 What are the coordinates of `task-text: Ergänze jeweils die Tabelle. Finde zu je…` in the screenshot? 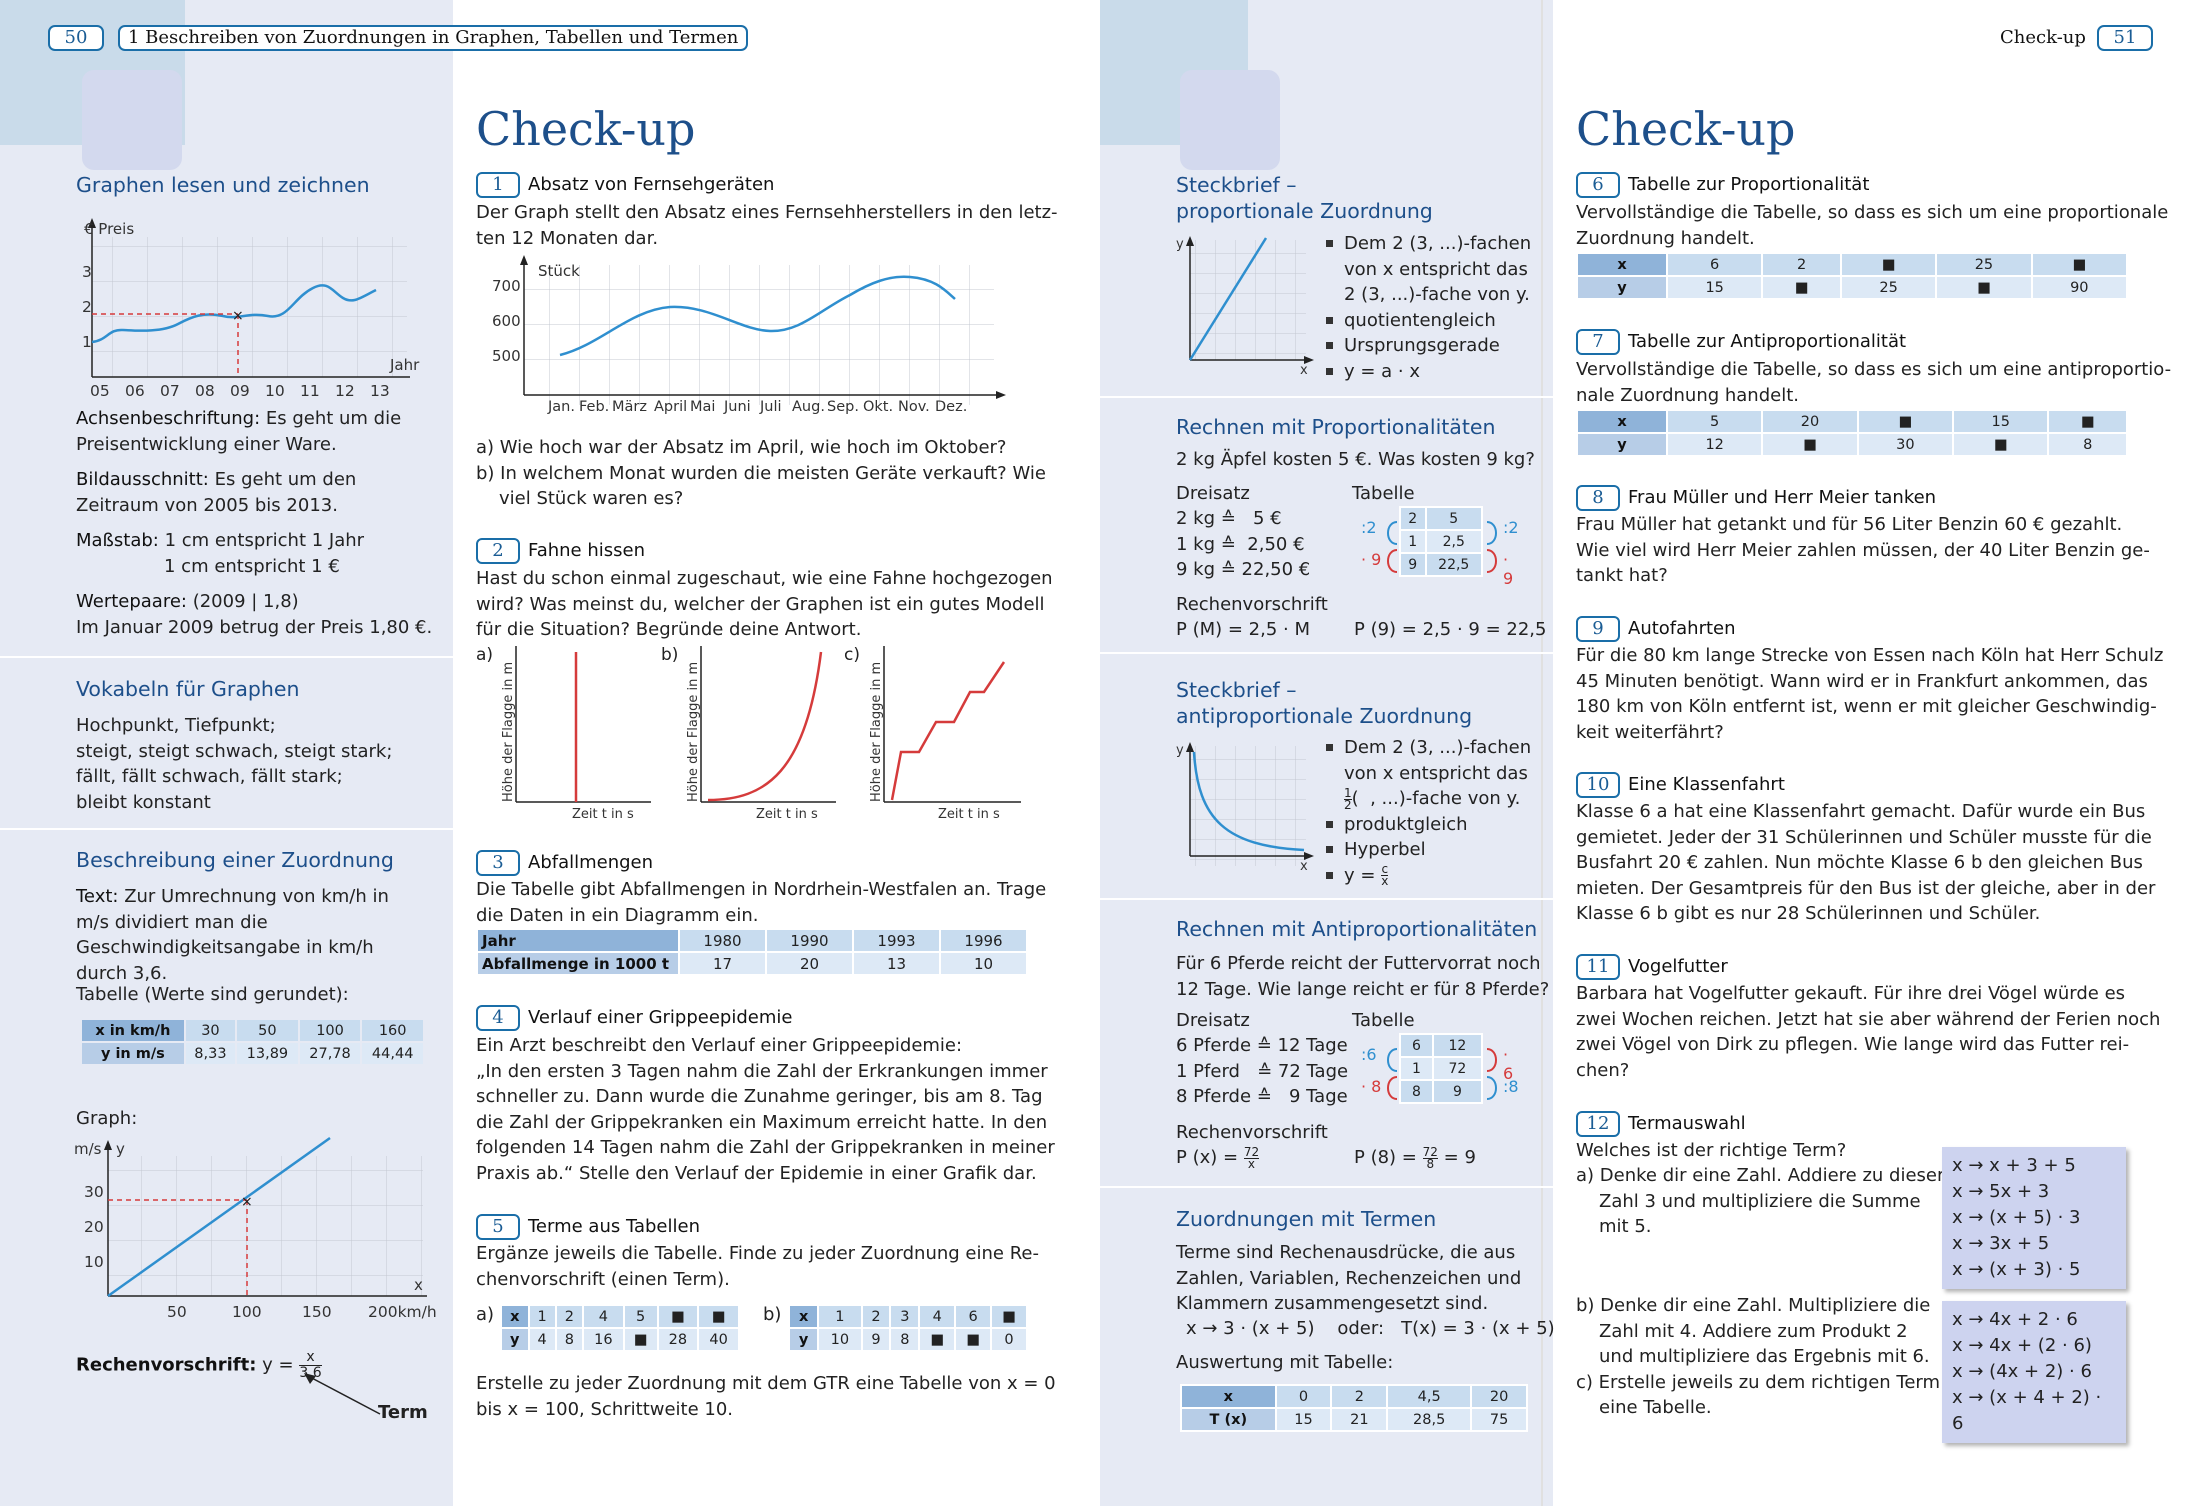 It's located at (757, 1266).